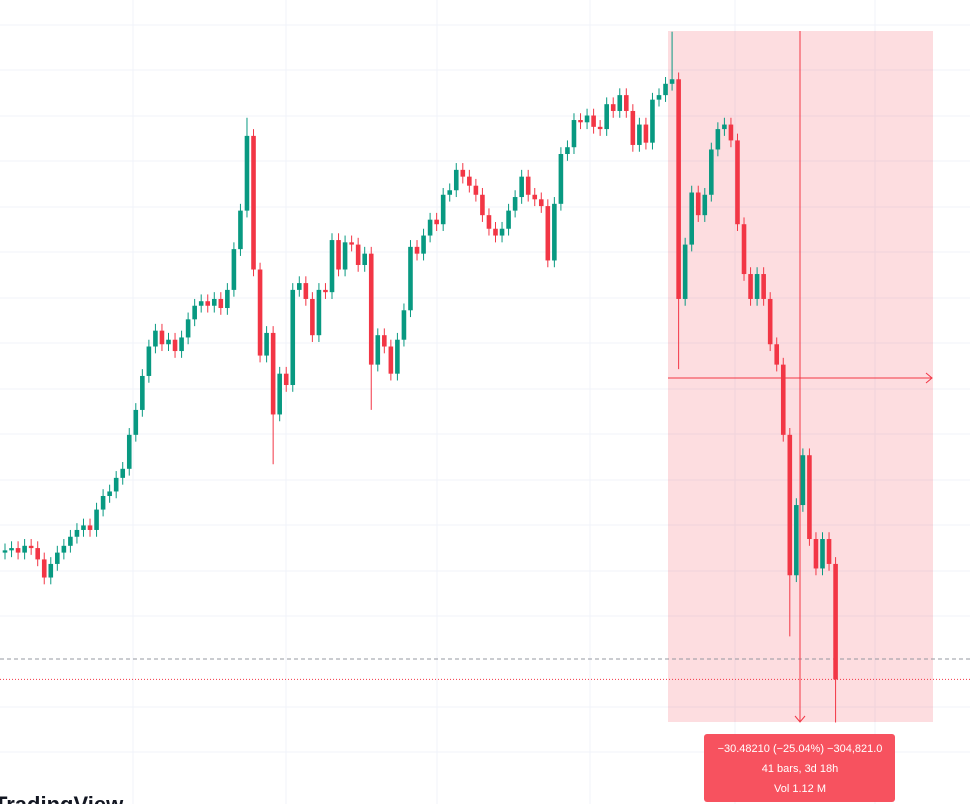 The image size is (970, 804). I want to click on measure-box, so click(799, 768).